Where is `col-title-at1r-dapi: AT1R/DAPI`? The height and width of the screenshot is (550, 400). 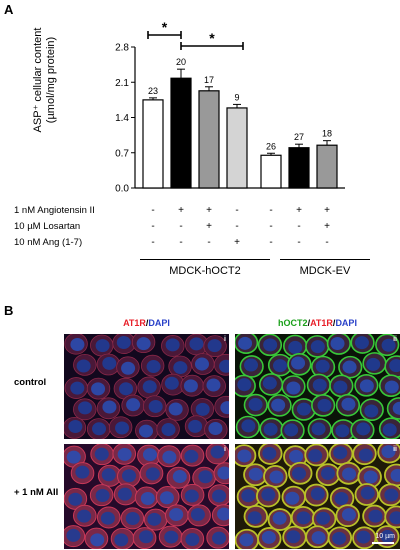
col-title-at1r-dapi: AT1R/DAPI is located at coordinates (146, 323).